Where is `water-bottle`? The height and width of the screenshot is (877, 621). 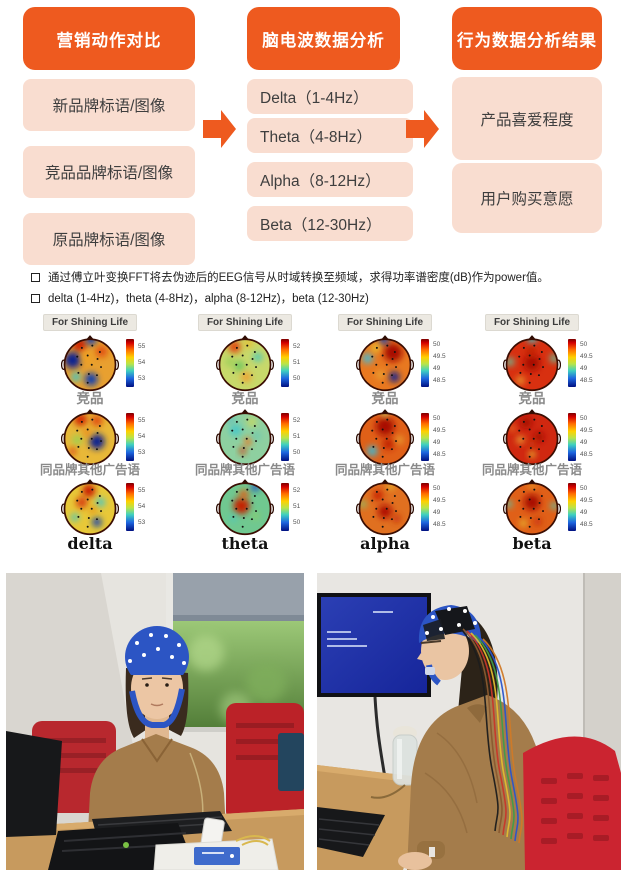
water-bottle is located at coordinates (394, 762).